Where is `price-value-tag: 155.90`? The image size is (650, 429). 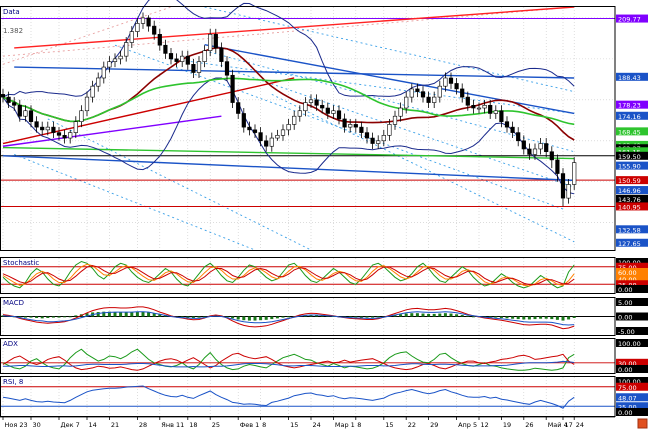 price-value-tag: 155.90 is located at coordinates (629, 167).